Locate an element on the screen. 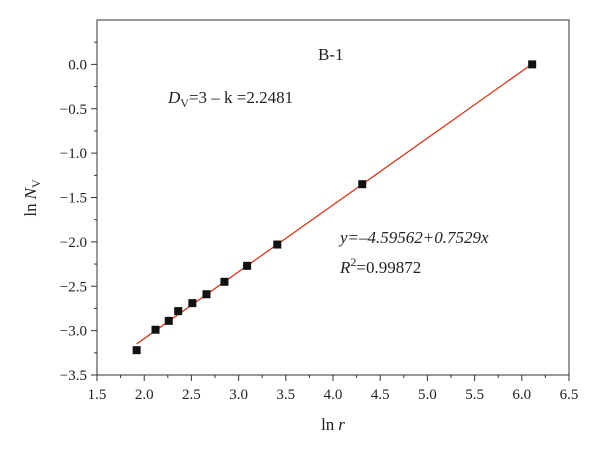 This screenshot has height=452, width=600. y-tick-label: −3.0 is located at coordinates (73, 332).